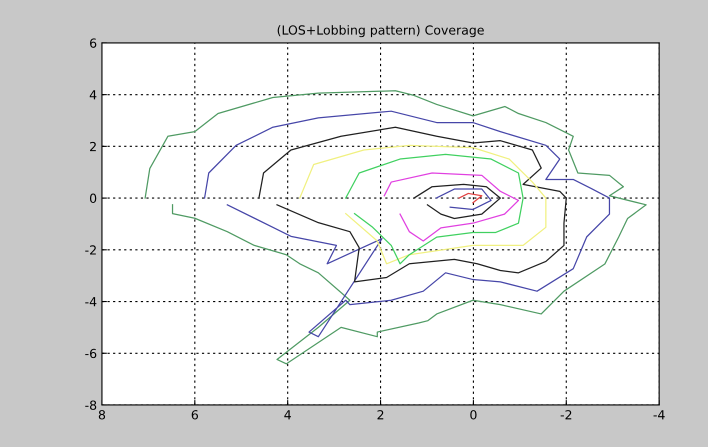  I want to click on x-tick-label: 2, so click(380, 415).